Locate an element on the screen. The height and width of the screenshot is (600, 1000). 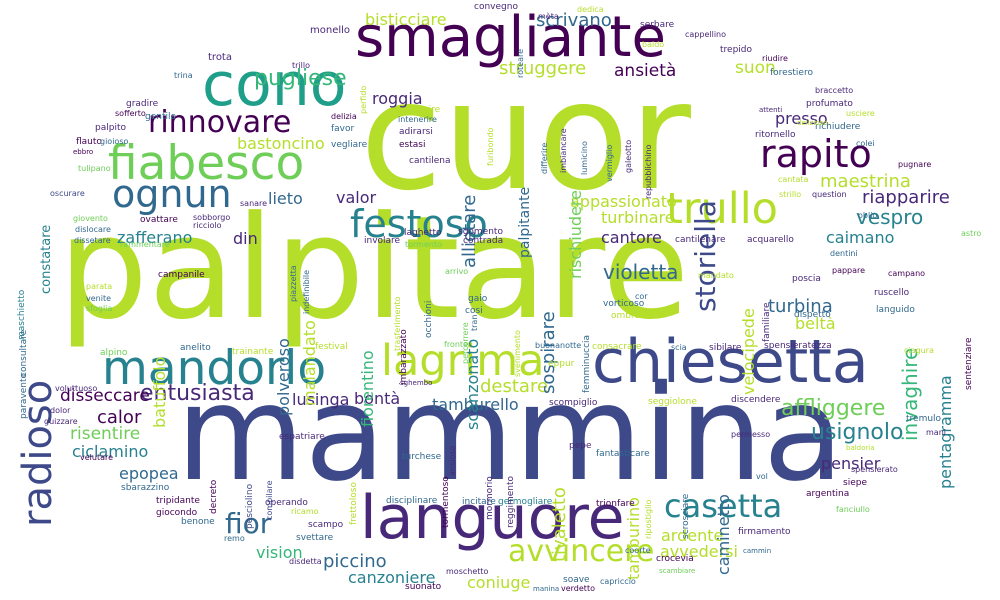
cloud-word: soave is located at coordinates (576, 580).